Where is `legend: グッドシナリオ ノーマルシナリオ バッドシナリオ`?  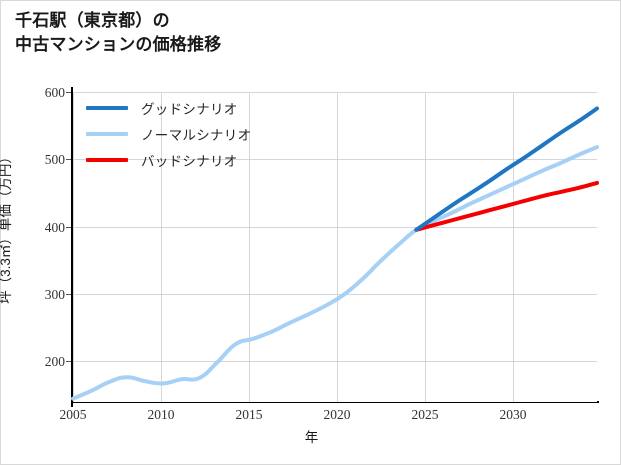
legend: グッドシナリオ ノーマルシナリオ バッドシナリオ is located at coordinates (193, 134).